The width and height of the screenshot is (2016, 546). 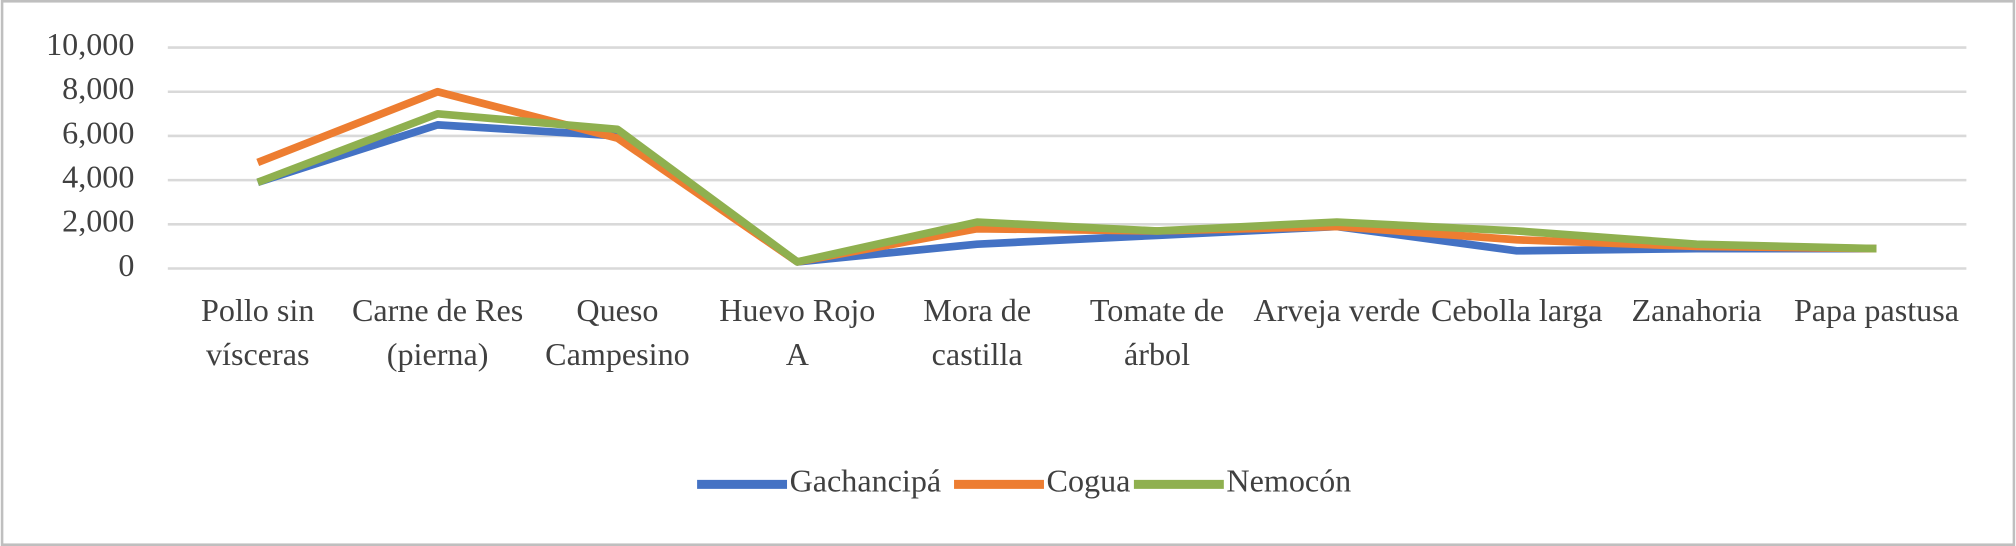 I want to click on x-tick-label-box: Arveja verde, so click(x=1337, y=311).